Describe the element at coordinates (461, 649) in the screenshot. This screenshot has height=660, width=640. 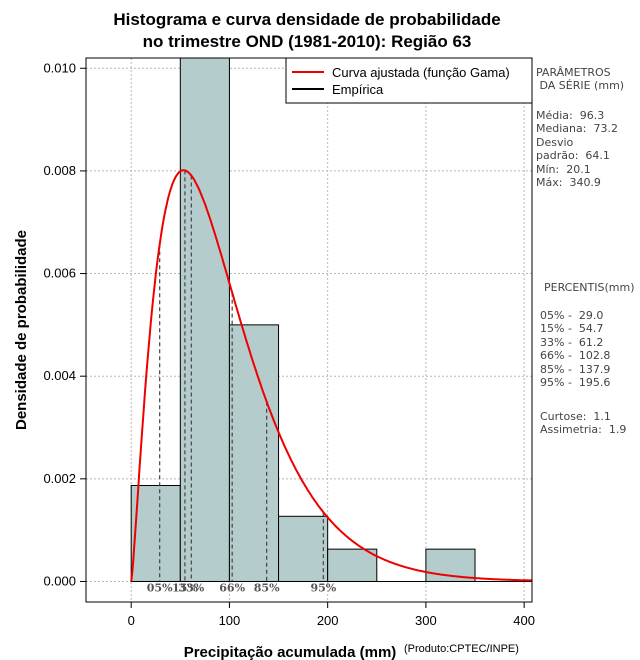
I see `credit-label: (Produto:CPTEC/INPE)` at that location.